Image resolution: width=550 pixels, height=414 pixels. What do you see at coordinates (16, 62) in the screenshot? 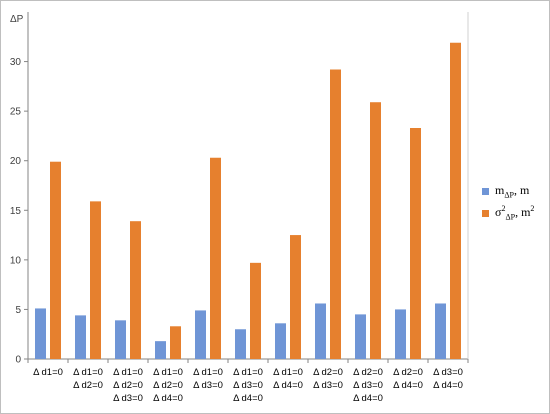
I see `y-tick-label: 30` at bounding box center [16, 62].